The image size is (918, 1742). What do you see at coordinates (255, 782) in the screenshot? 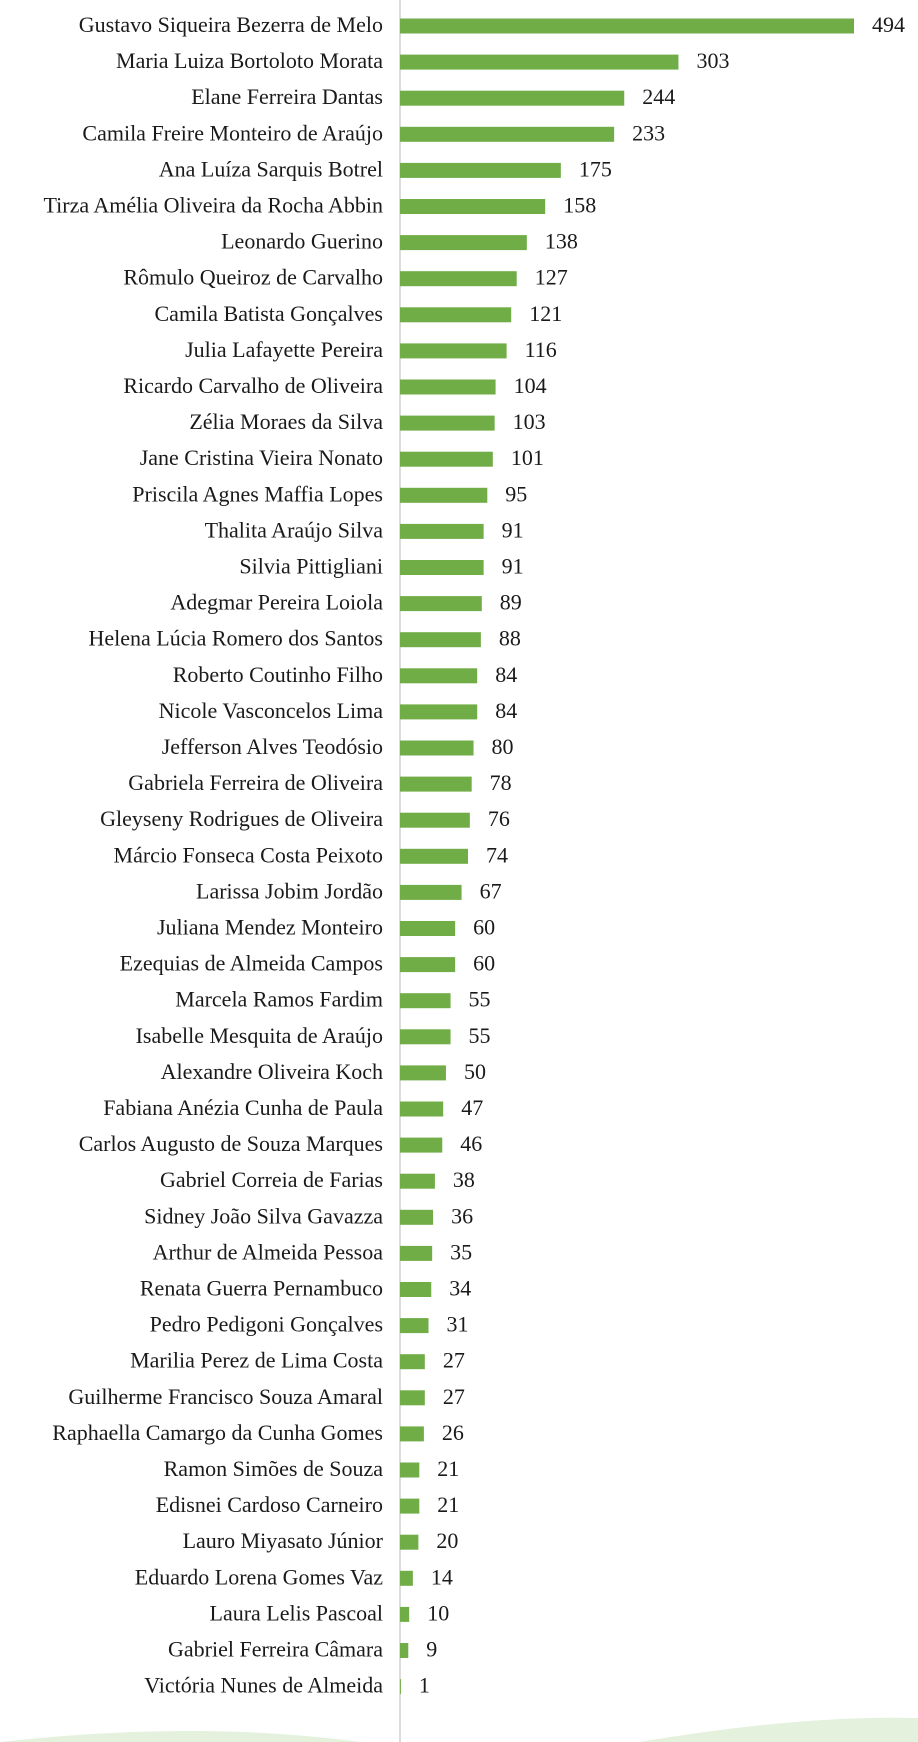
I see `category-label: Gabriela Ferreira de Oliveira` at bounding box center [255, 782].